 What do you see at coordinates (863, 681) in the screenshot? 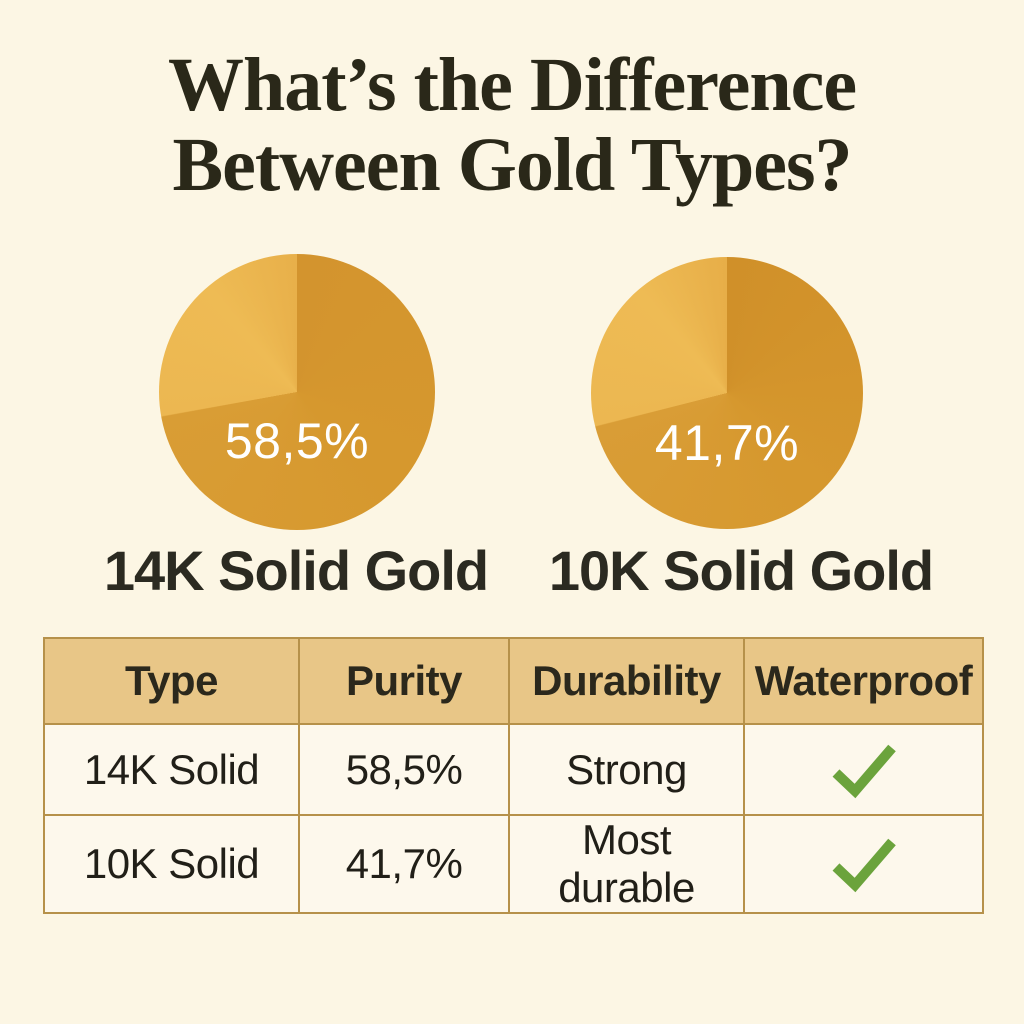
I see `header-waterproof: Waterproof` at bounding box center [863, 681].